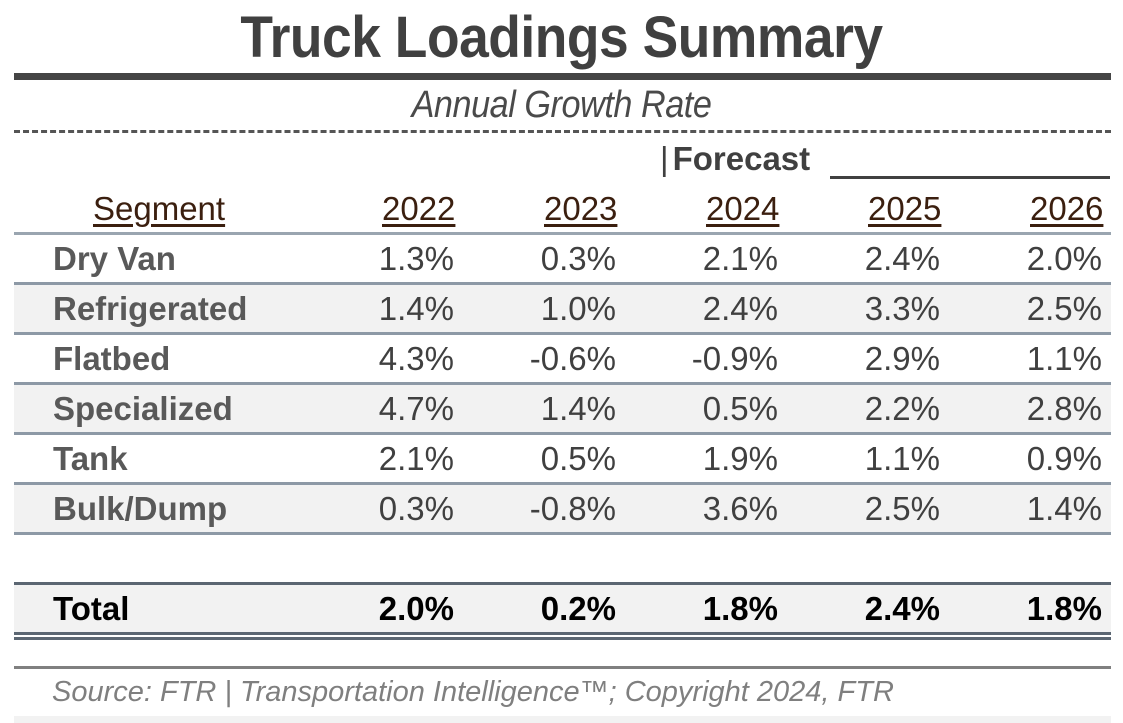 The height and width of the screenshot is (723, 1123). Describe the element at coordinates (416, 408) in the screenshot. I see `growth-value: 4.7%` at that location.